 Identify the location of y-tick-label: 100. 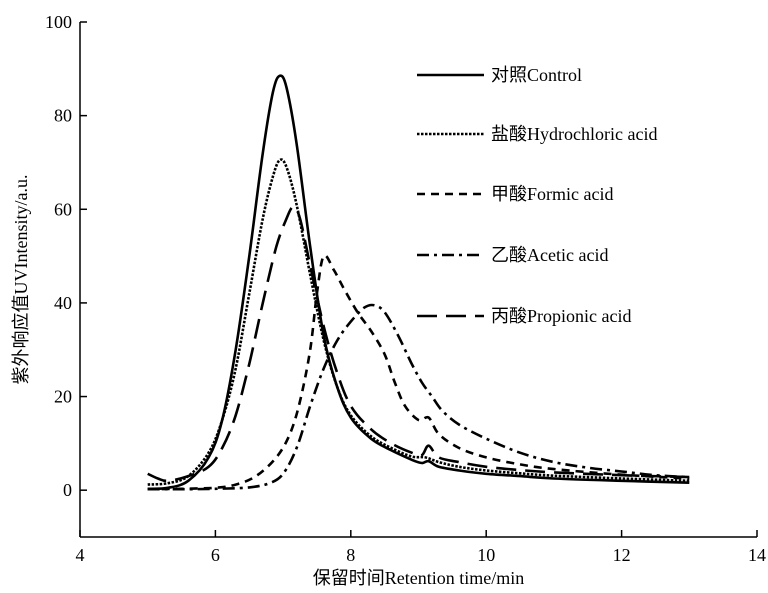
(58, 22).